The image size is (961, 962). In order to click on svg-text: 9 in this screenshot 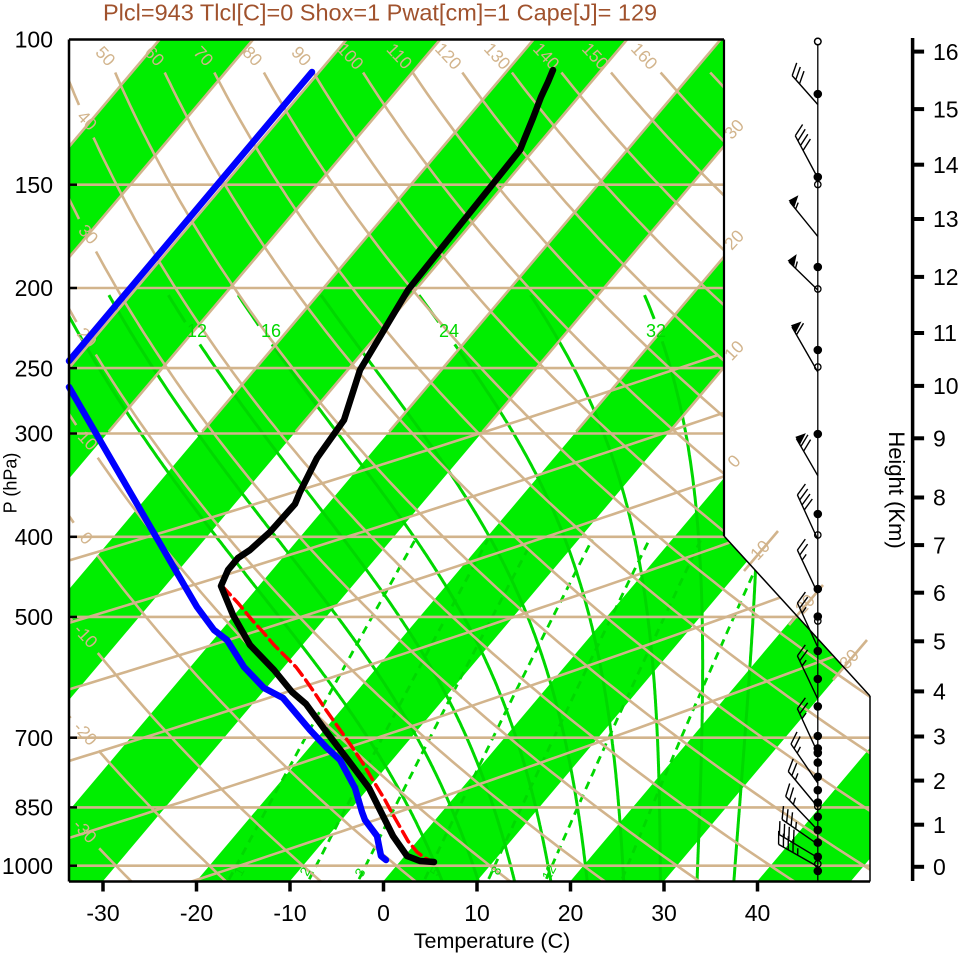, I will do `click(939, 439)`.